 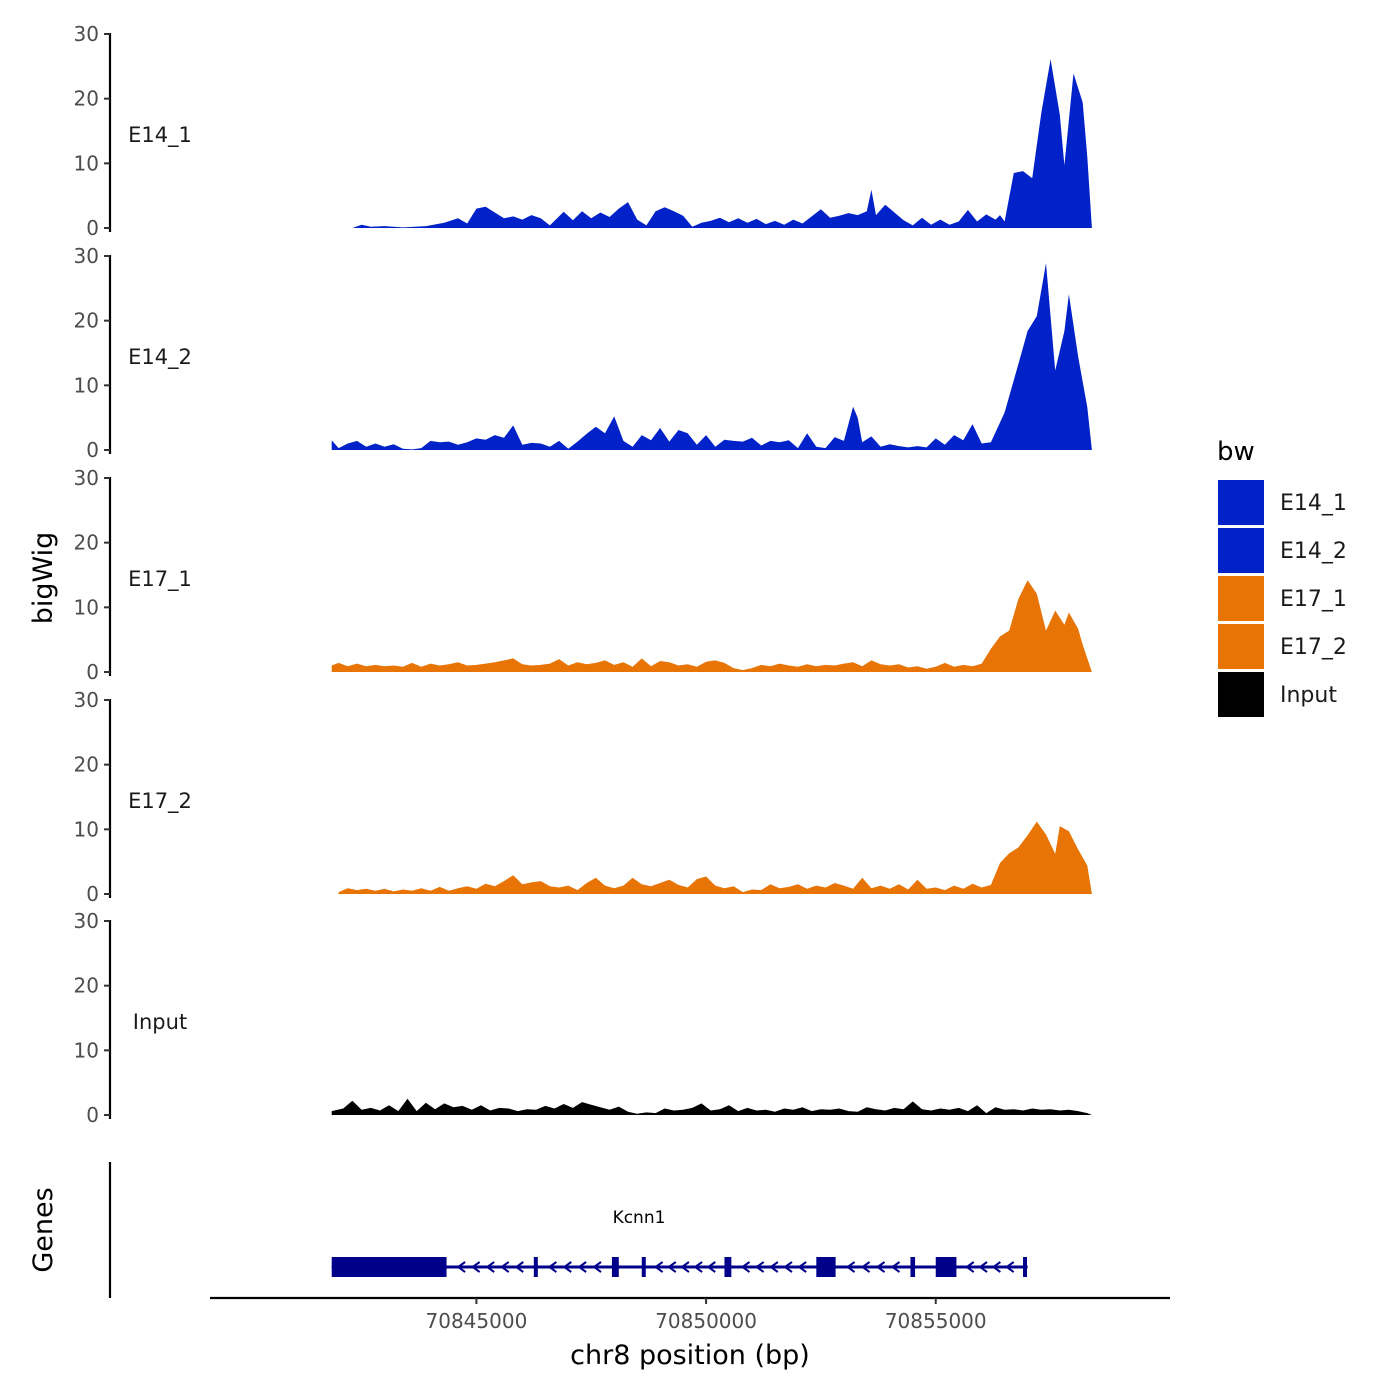 What do you see at coordinates (583, 1018) in the screenshot?
I see `track-input: 0 10 20 30 Input` at bounding box center [583, 1018].